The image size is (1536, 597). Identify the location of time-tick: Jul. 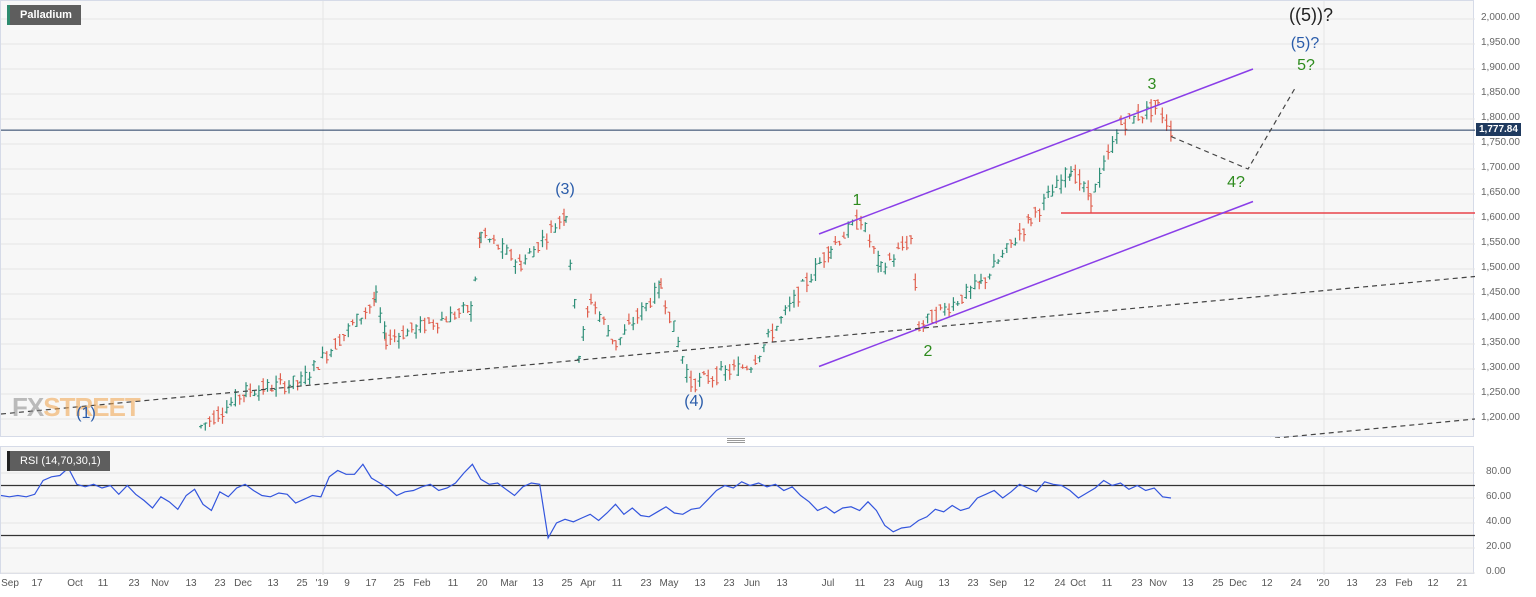
(828, 583).